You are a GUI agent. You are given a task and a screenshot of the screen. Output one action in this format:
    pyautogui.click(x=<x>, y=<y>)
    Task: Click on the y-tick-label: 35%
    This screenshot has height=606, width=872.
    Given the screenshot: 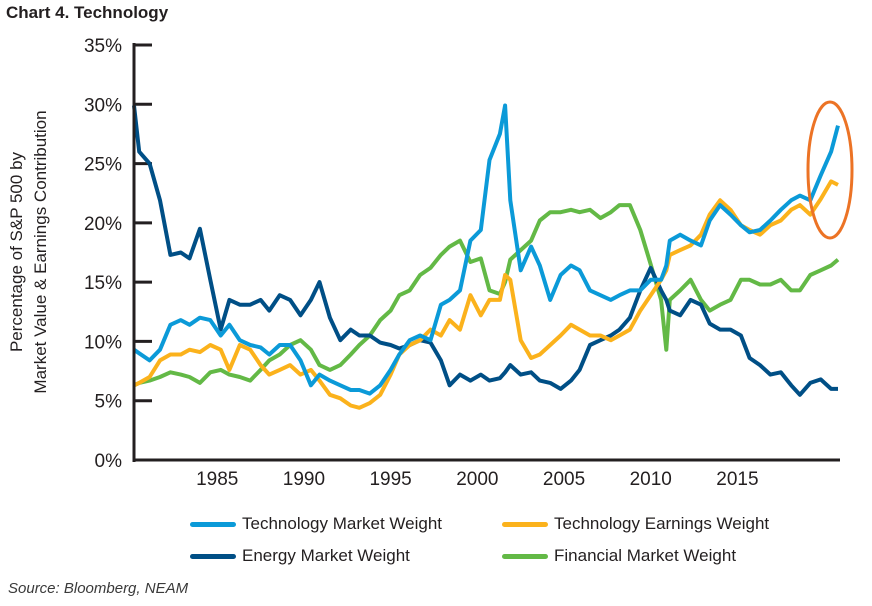 What is the action you would take?
    pyautogui.click(x=103, y=46)
    